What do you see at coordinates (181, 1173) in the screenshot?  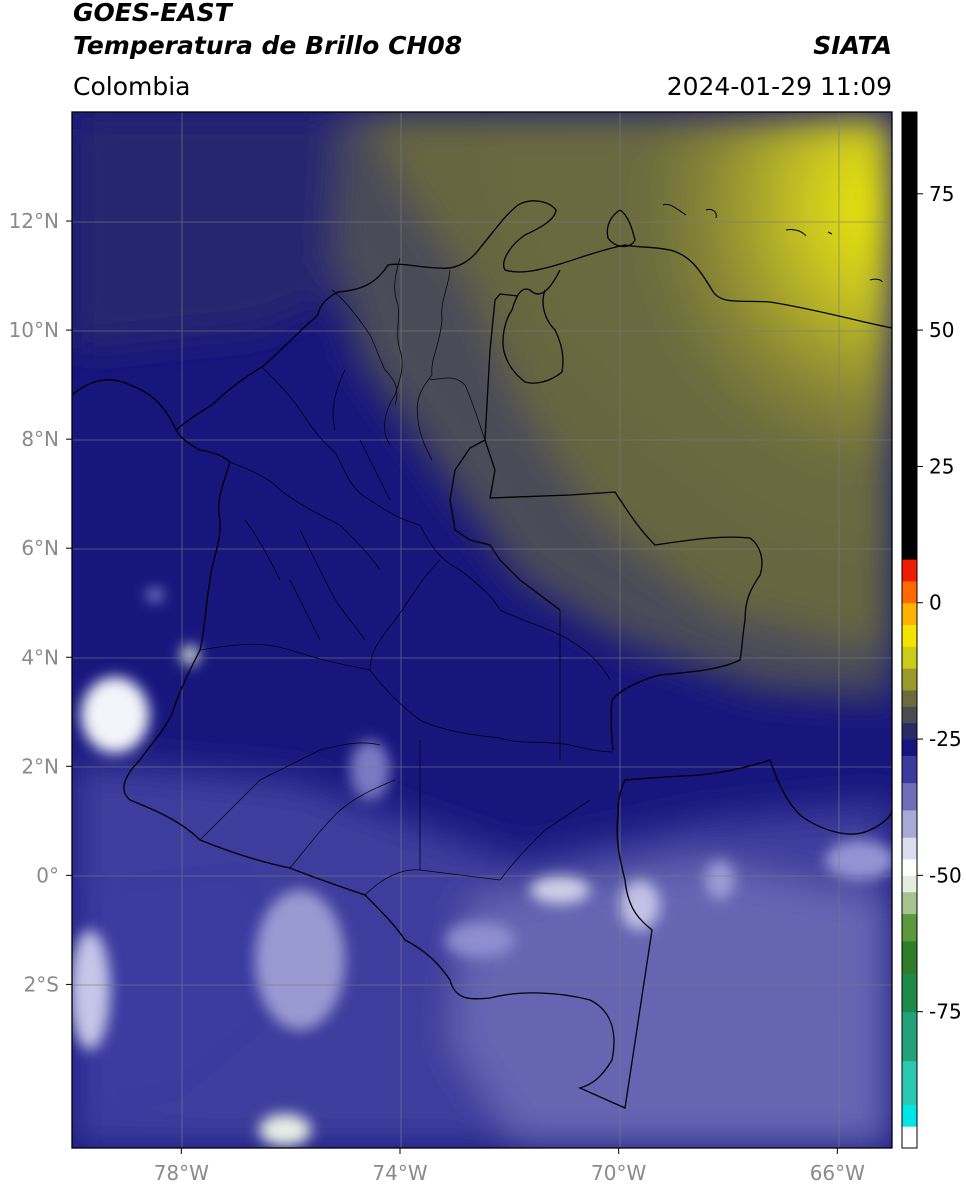 I see `lon-tick-label: 78°W` at bounding box center [181, 1173].